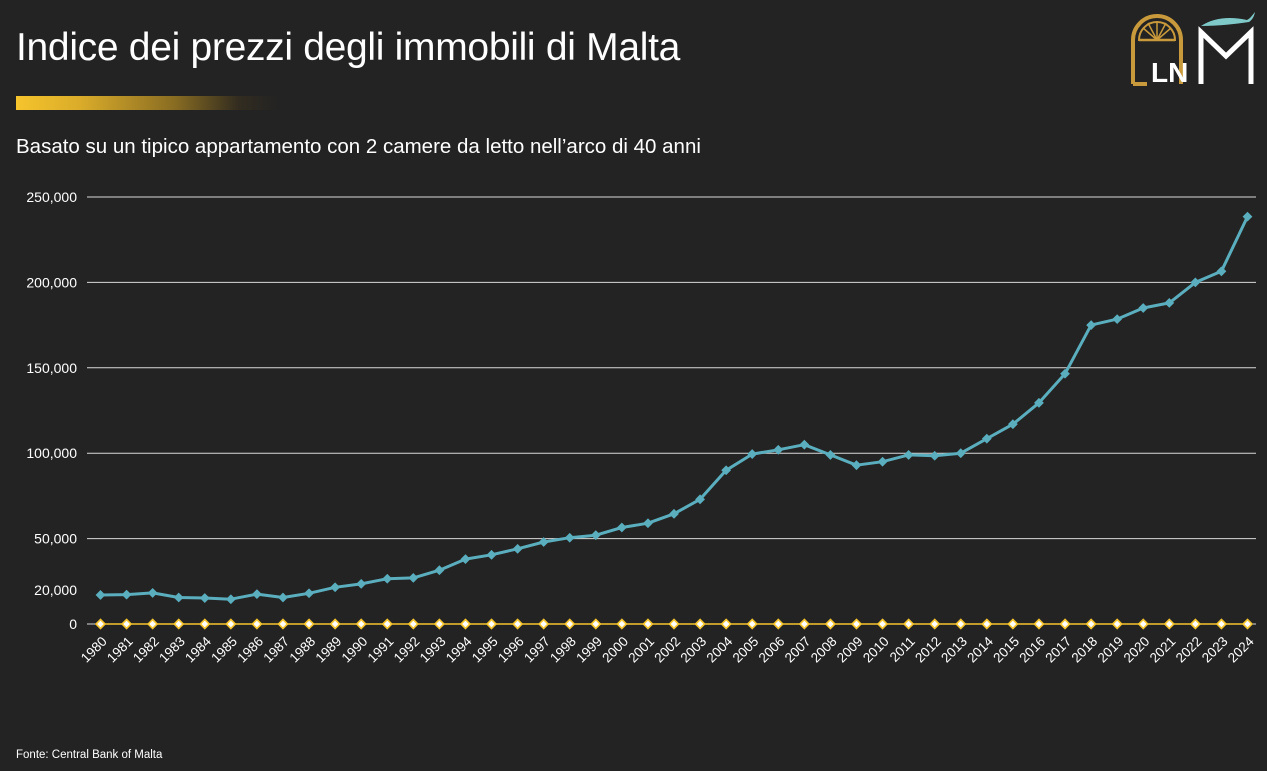  Describe the element at coordinates (381, 650) in the screenshot. I see `x-tick-label: 1991` at that location.